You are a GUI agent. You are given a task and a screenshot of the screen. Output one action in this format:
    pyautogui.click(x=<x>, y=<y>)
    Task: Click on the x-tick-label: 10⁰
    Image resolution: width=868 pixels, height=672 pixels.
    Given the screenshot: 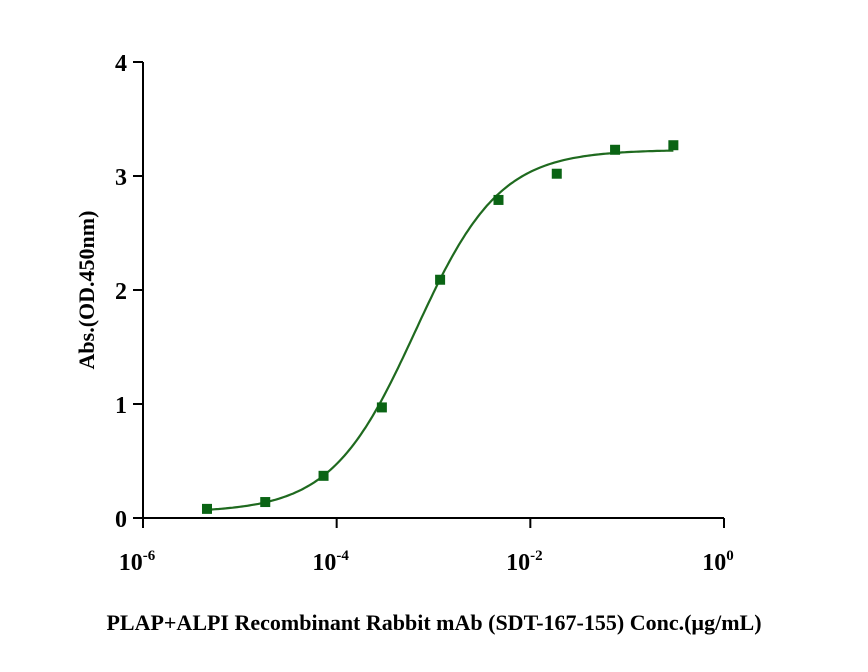 What is the action you would take?
    pyautogui.click(x=718, y=562)
    